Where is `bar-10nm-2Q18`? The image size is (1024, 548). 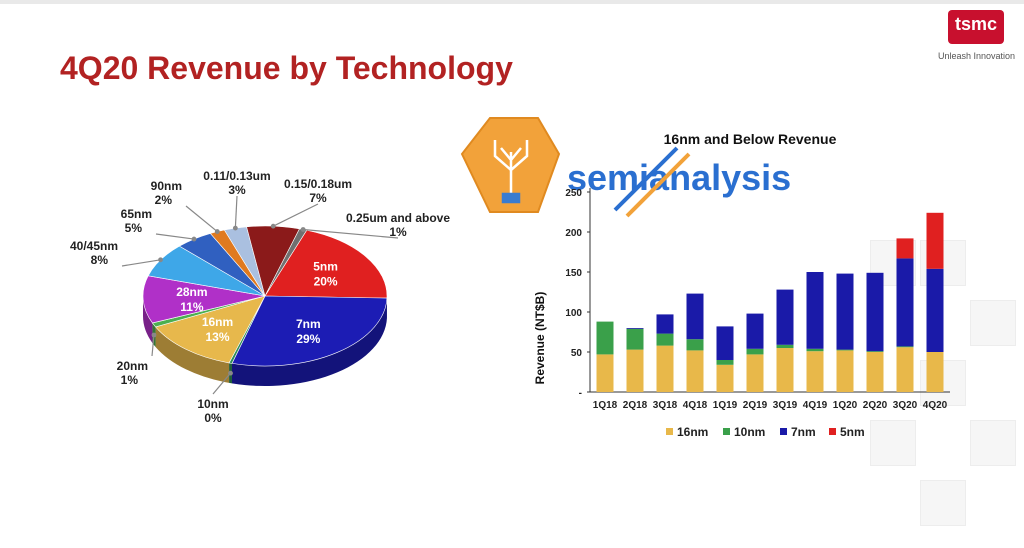 bar-10nm-2Q18 is located at coordinates (635, 339).